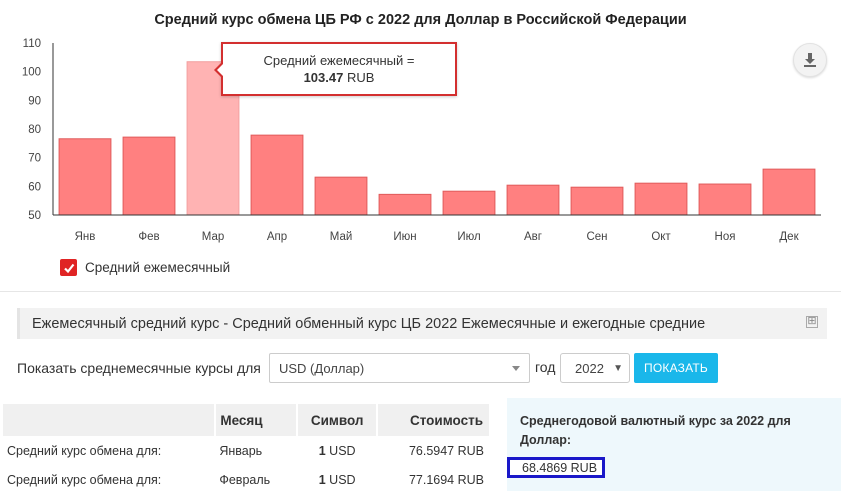 The height and width of the screenshot is (491, 841). What do you see at coordinates (446, 450) in the screenshot?
I see `row-value: 76.5947 RUB` at bounding box center [446, 450].